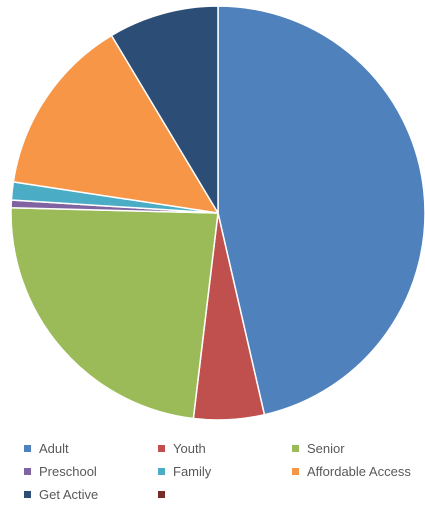 This screenshot has height=512, width=425. What do you see at coordinates (54, 448) in the screenshot?
I see `legend-label: Adult` at bounding box center [54, 448].